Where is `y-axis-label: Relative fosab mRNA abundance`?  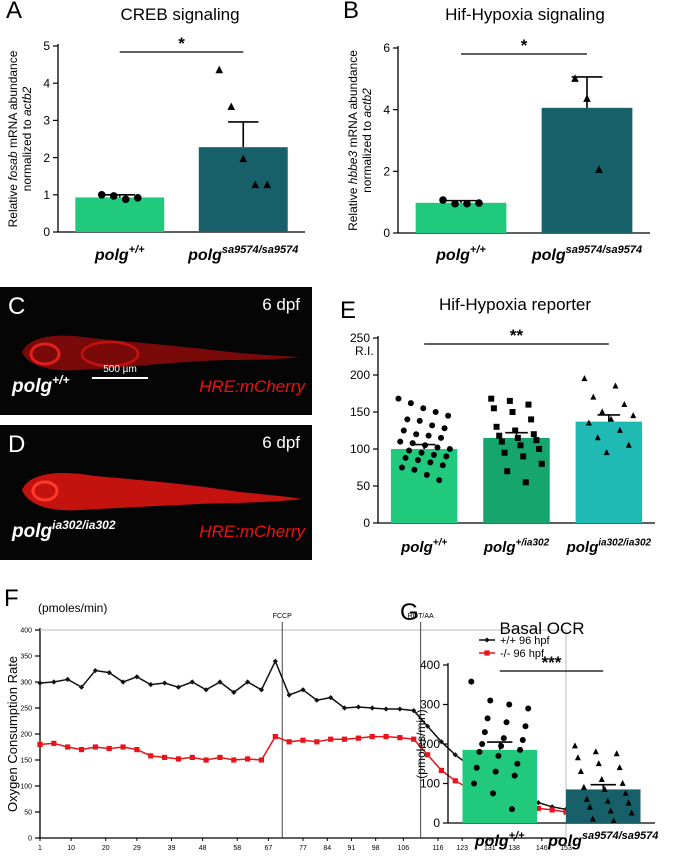
y-axis-label: Relative fosab mRNA abundance is located at coordinates (13, 138).